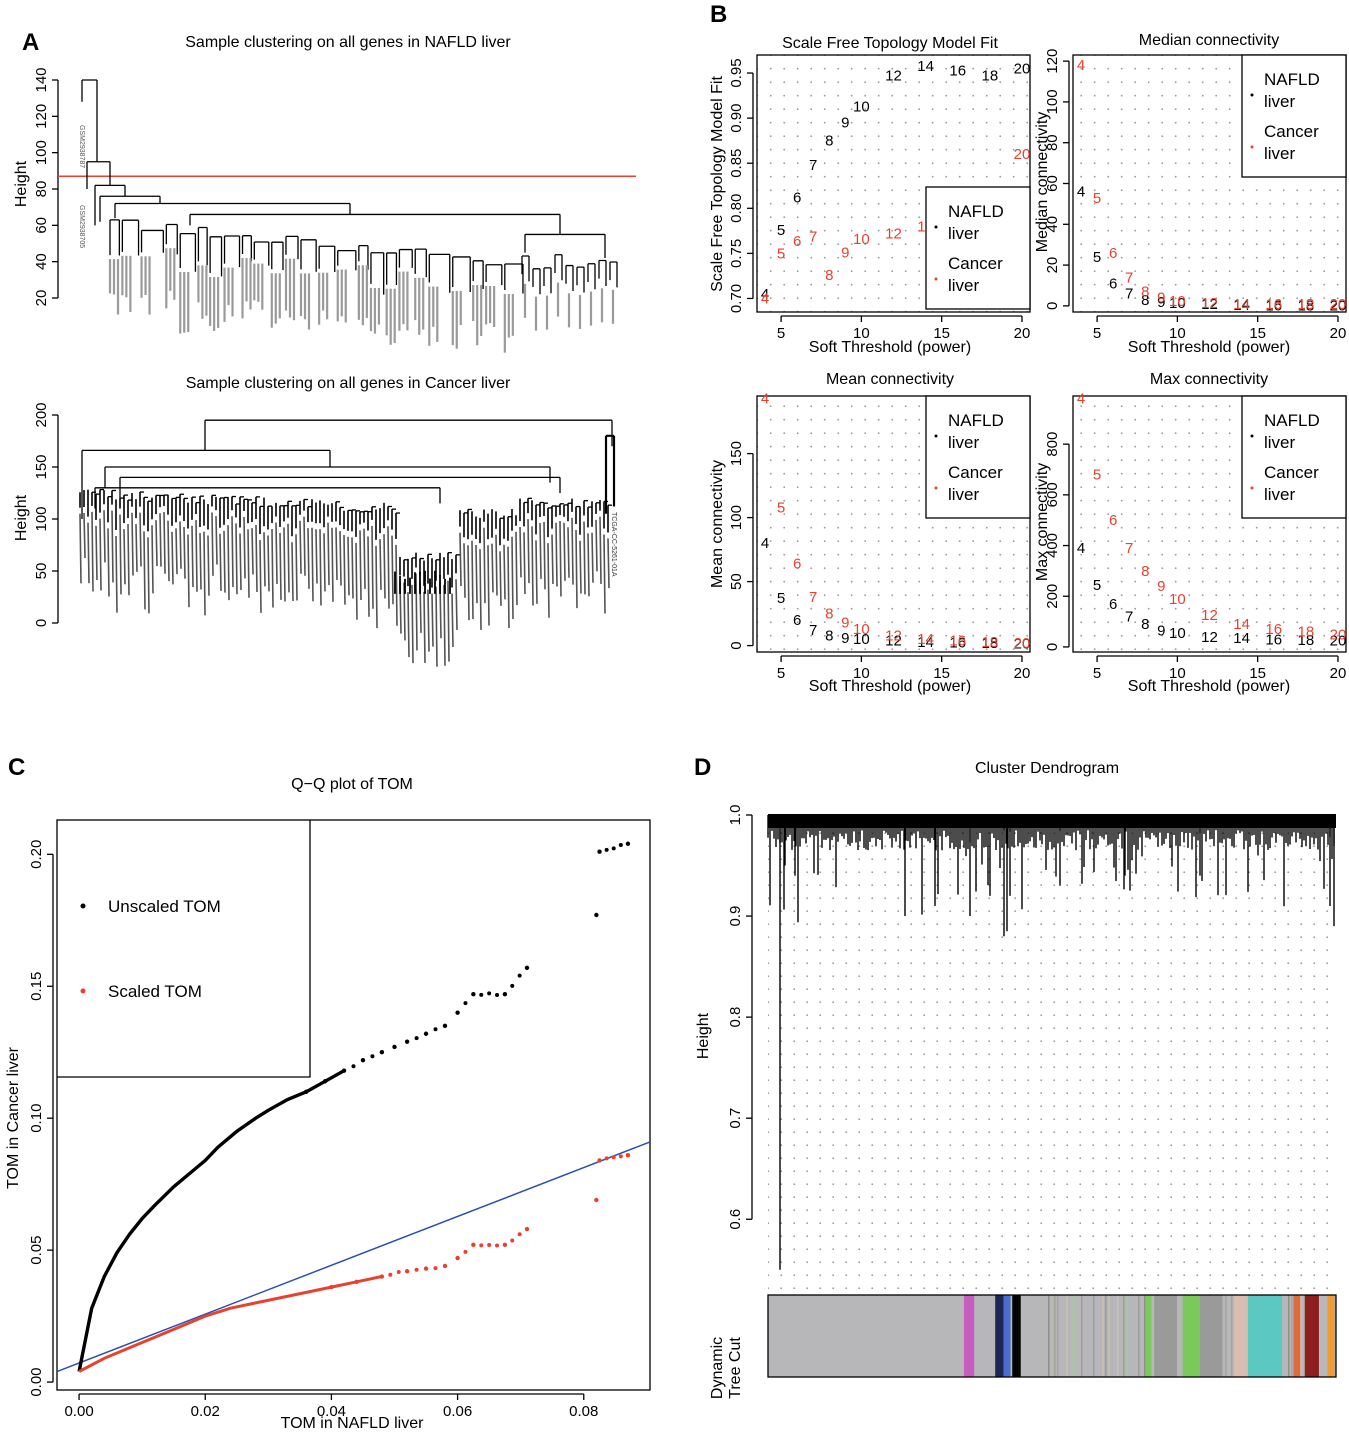 The width and height of the screenshot is (1349, 1435). I want to click on b2-legend-nafld-dot, so click(1252, 95).